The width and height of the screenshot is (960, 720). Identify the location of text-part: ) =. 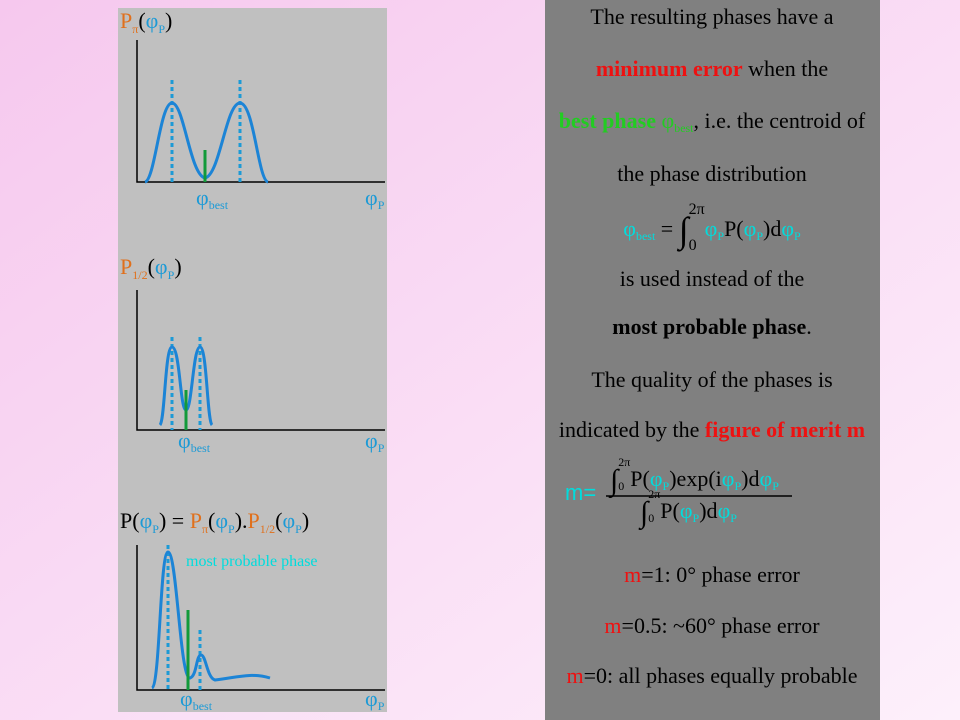
(174, 520).